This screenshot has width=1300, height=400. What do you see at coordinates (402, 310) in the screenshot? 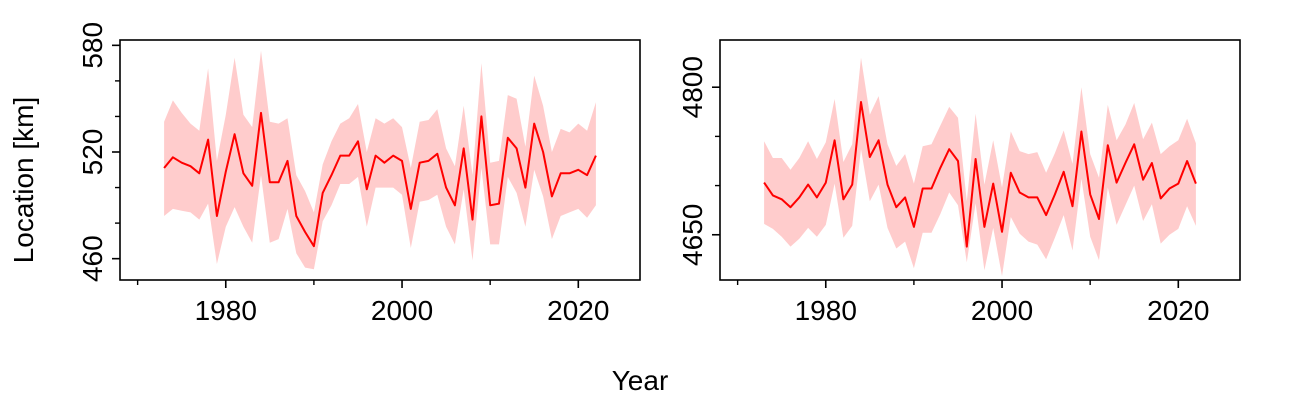
I see `x-tick-label-2000: 2000` at bounding box center [402, 310].